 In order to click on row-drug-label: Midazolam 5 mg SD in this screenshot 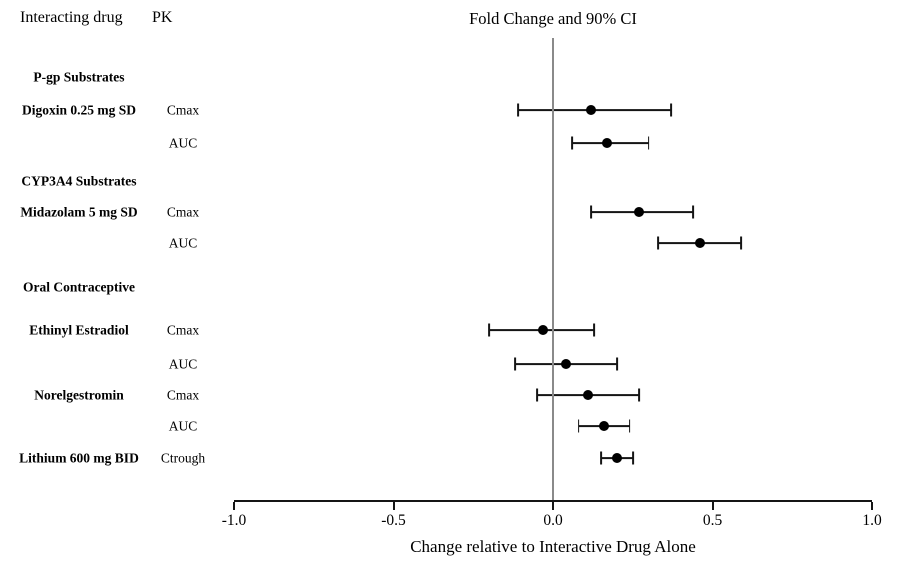, I will do `click(79, 212)`.